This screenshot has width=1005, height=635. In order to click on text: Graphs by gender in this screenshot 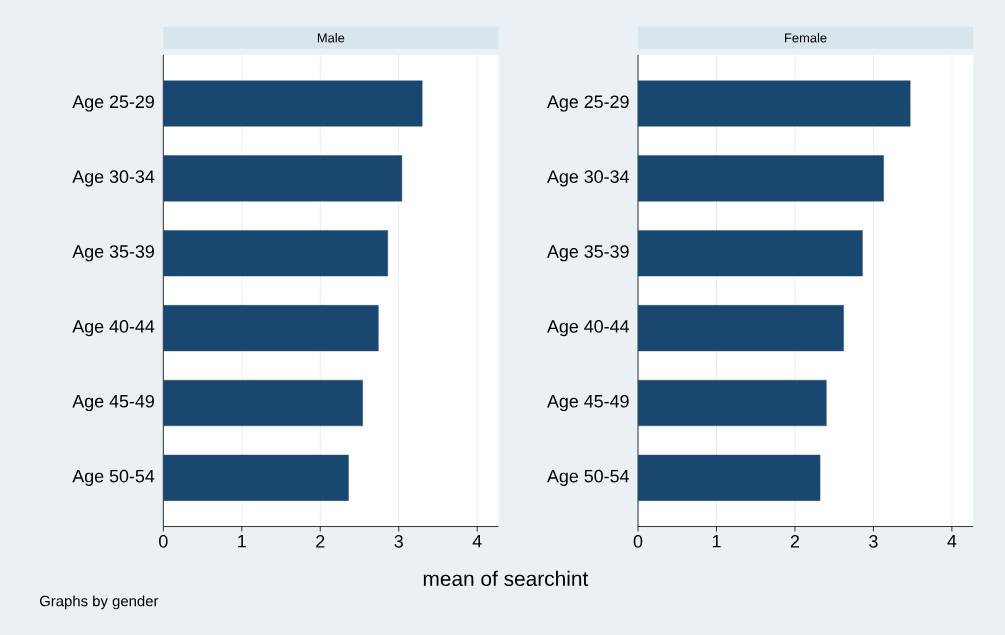, I will do `click(99, 602)`.